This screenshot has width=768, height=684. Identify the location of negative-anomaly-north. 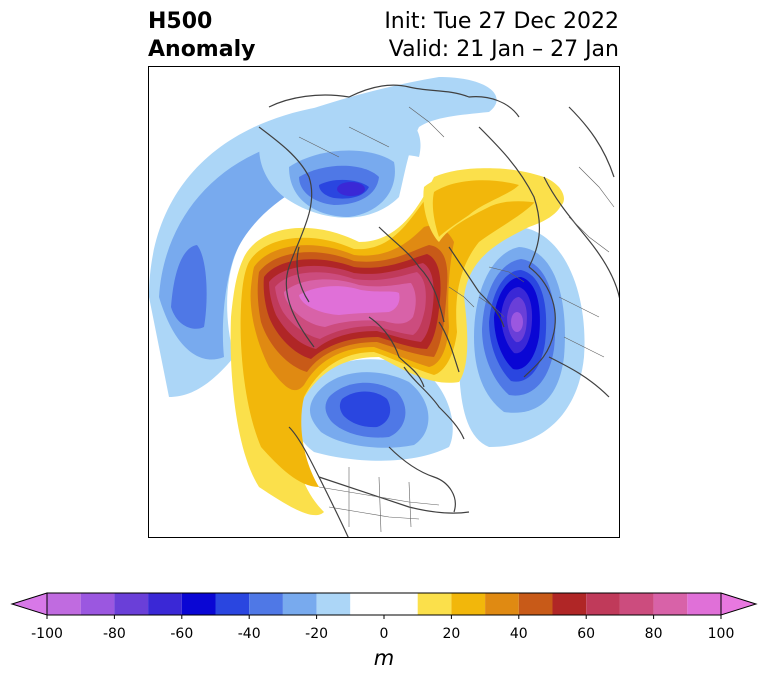
(378, 147).